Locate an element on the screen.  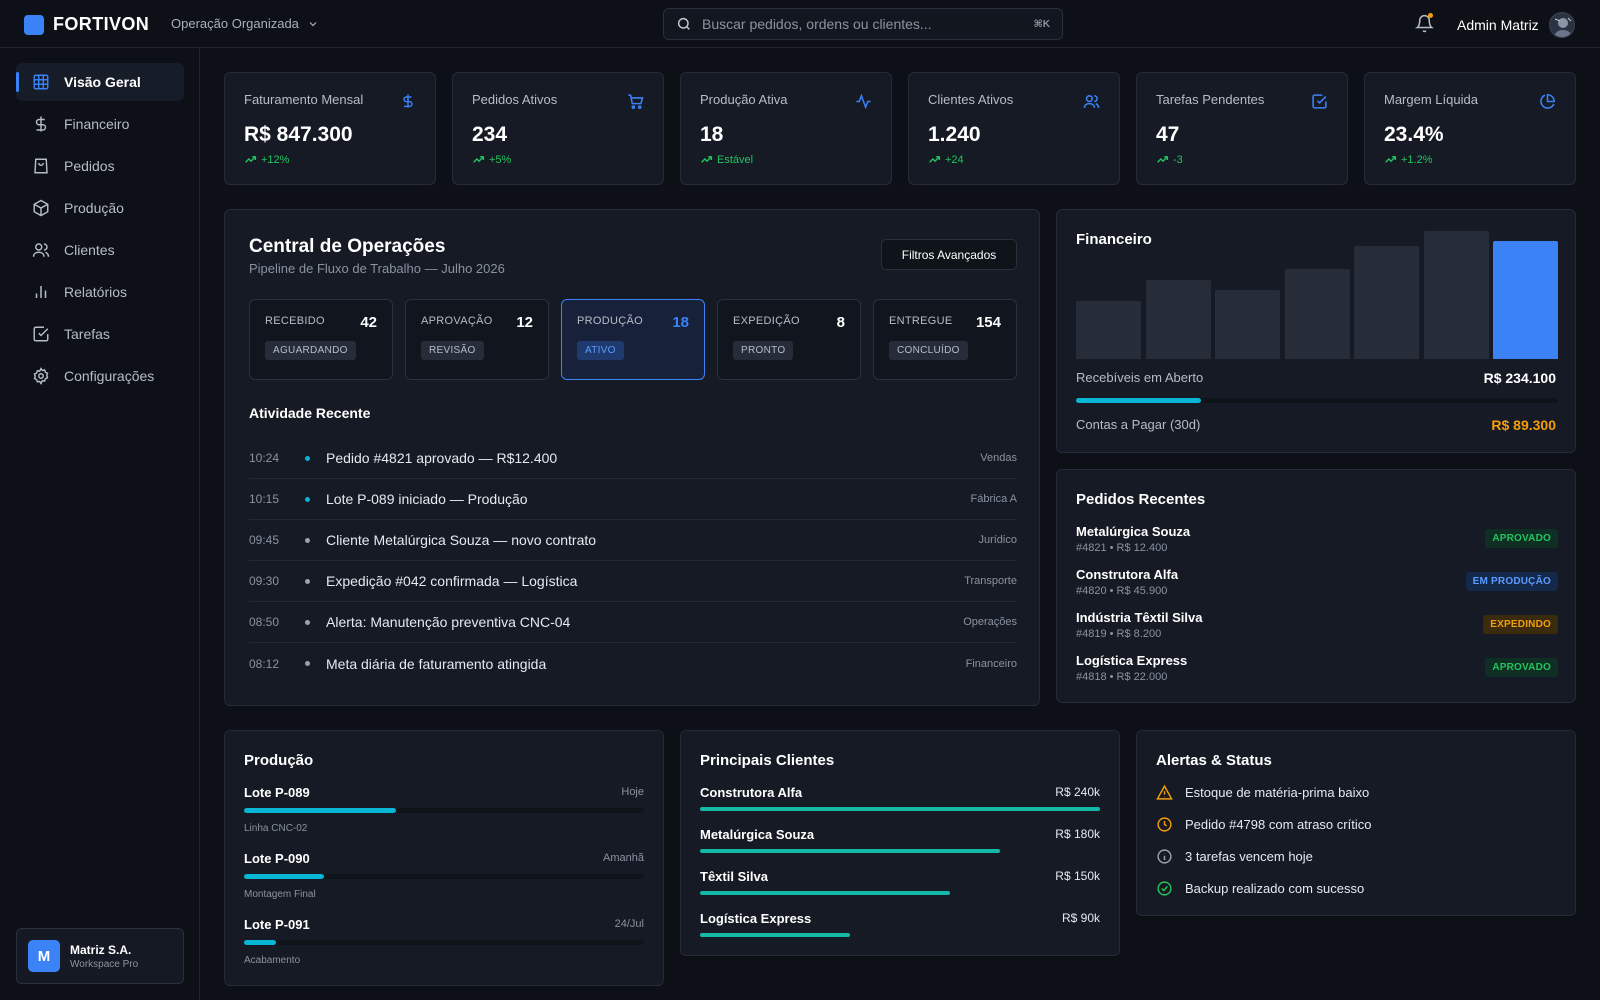
production-batch: Lote P-089 Hoje Linha CNC-02 is located at coordinates (444, 809).